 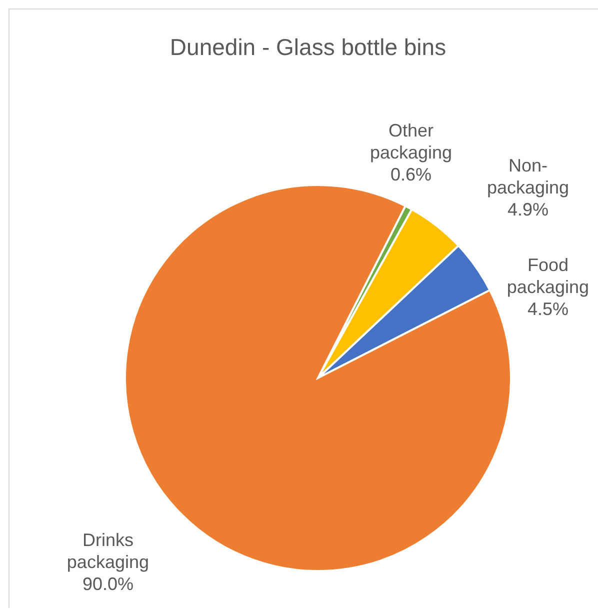 I want to click on data-label: 4.9%, so click(x=527, y=209).